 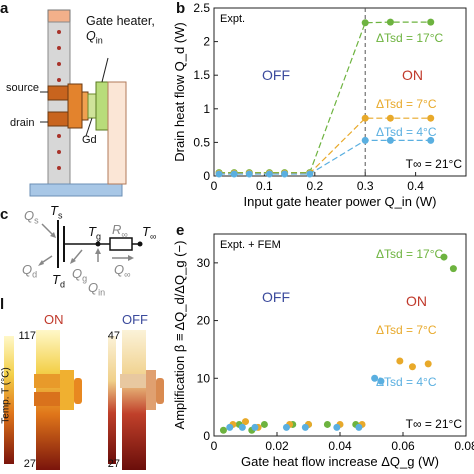 I want to click on panel-b-letter: b, so click(x=181, y=8).